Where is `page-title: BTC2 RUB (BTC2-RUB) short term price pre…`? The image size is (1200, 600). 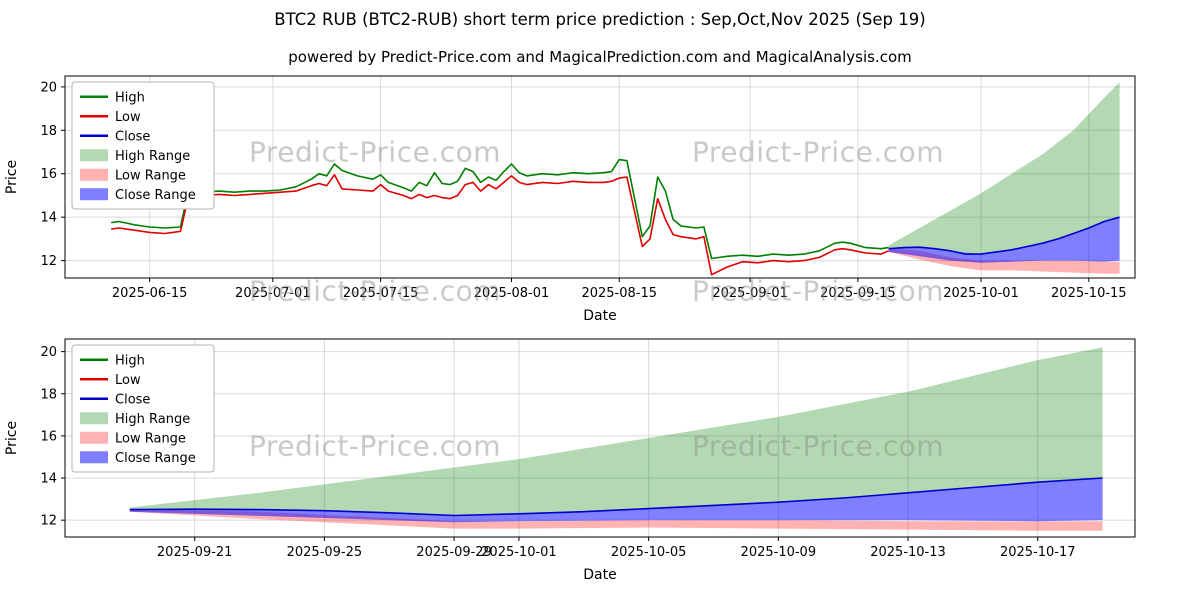
page-title: BTC2 RUB (BTC2-RUB) short term price pre… is located at coordinates (600, 19).